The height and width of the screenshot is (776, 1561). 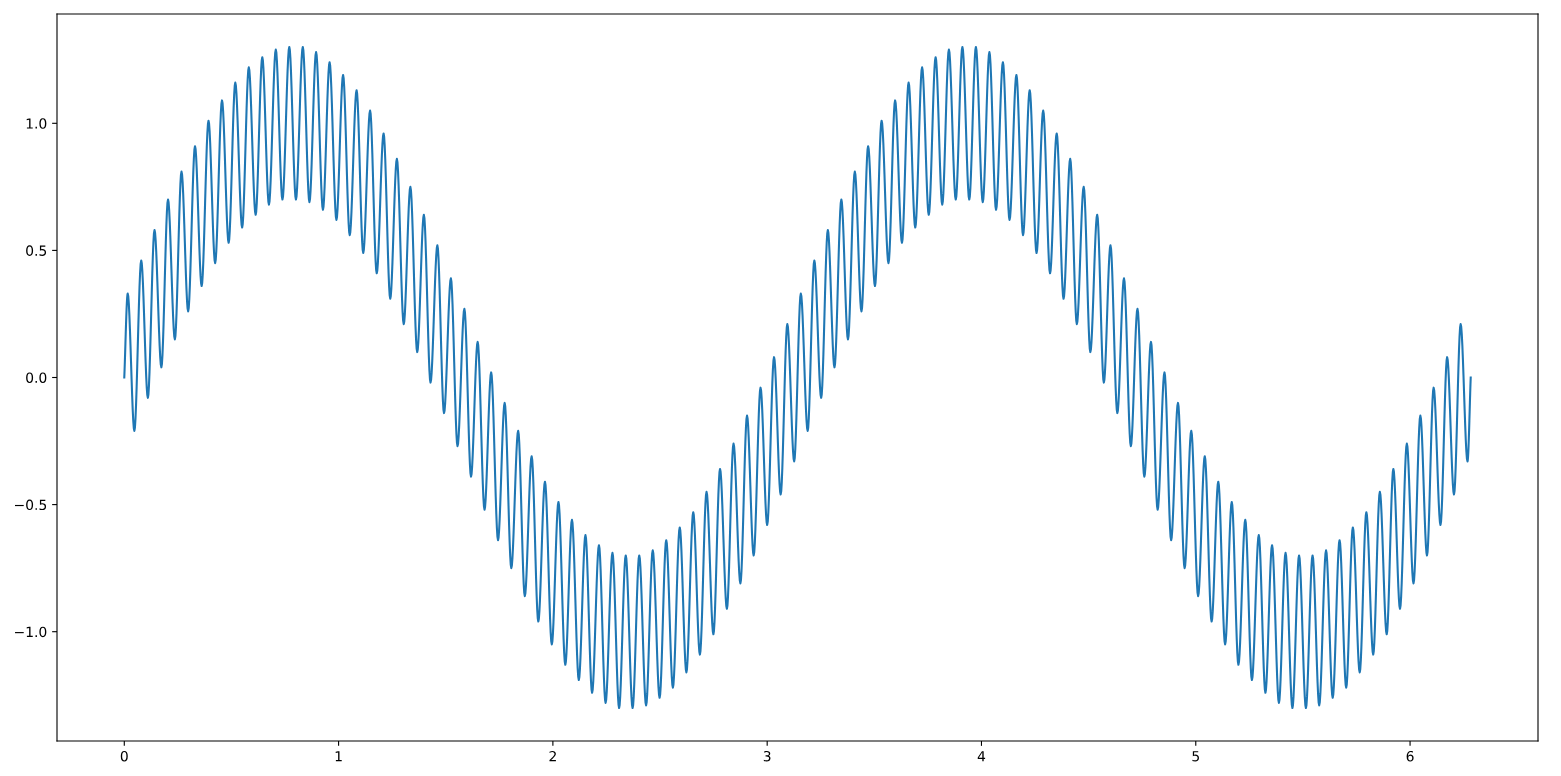 I want to click on x-tick-label: 2, so click(x=552, y=756).